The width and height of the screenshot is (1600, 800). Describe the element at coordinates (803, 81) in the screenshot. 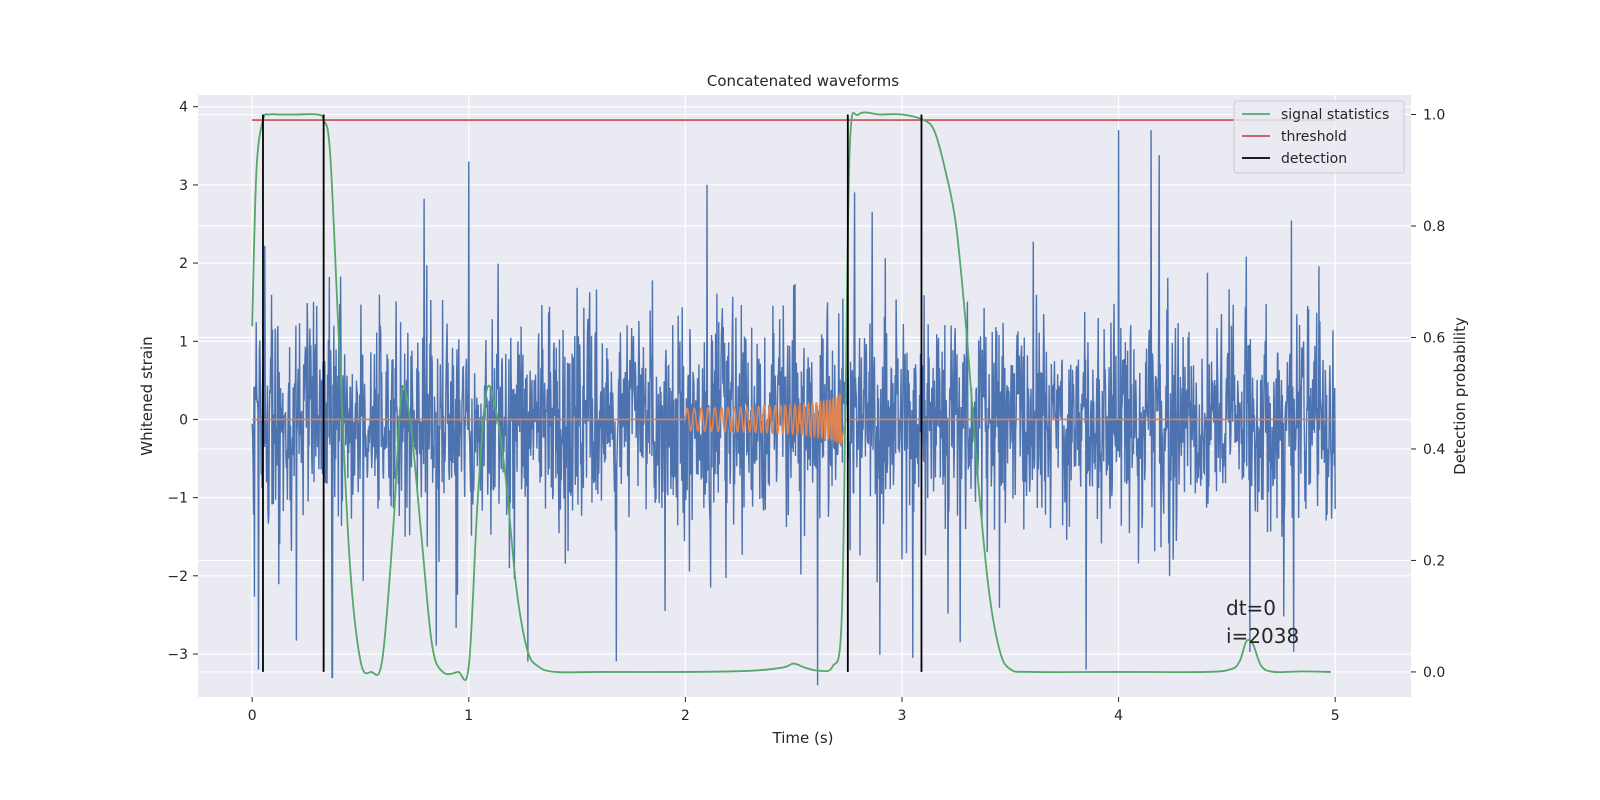

I see `chart-title: Concatenated waveforms` at that location.